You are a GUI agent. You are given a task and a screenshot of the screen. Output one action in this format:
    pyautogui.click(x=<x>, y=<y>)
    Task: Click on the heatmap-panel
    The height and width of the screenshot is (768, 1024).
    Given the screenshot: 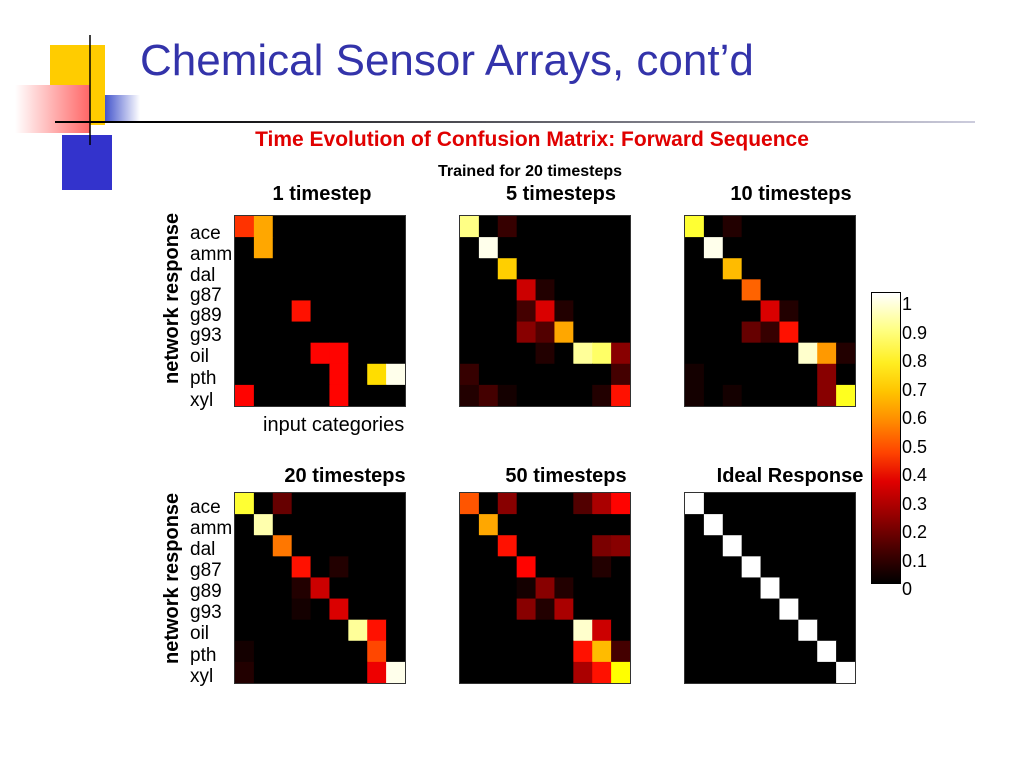 What is the action you would take?
    pyautogui.click(x=320, y=588)
    